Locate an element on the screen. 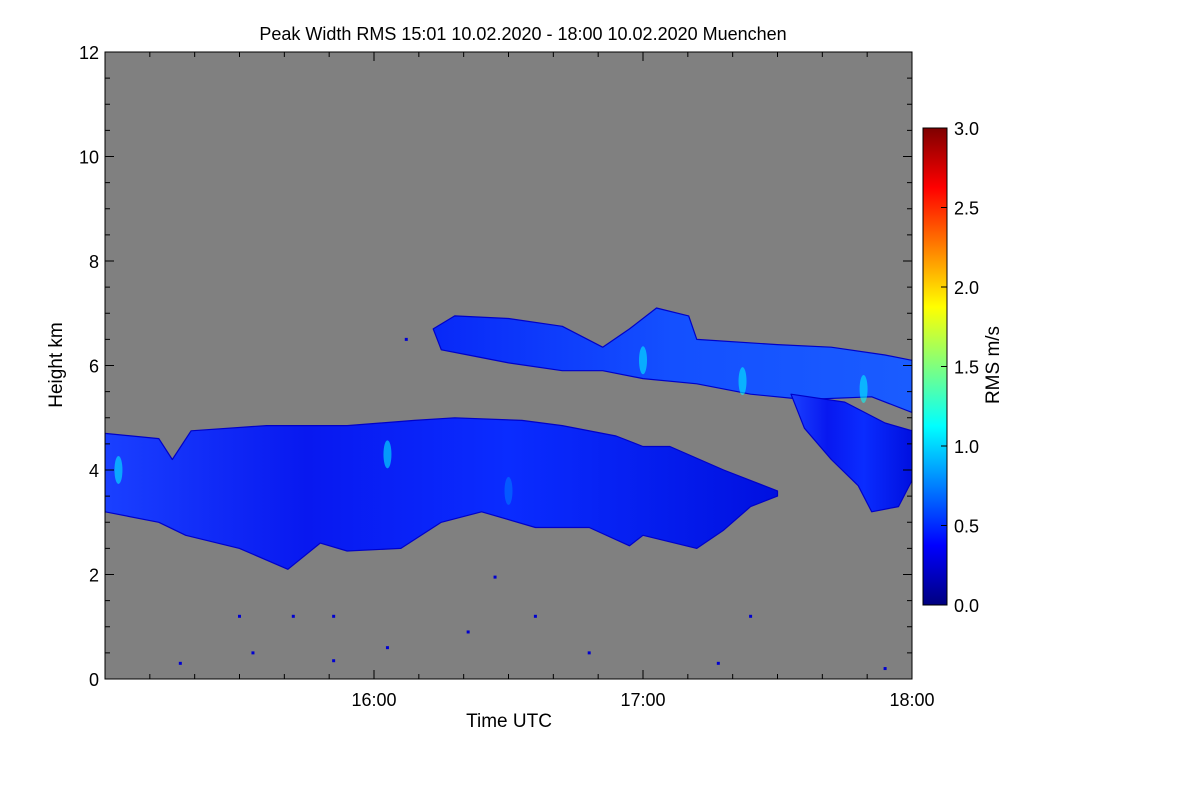 This screenshot has height=800, width=1200. colorbar: 0.0 0.5 1.0 1.5 2.0 2.5 3.0 RMS m/s is located at coordinates (963, 367).